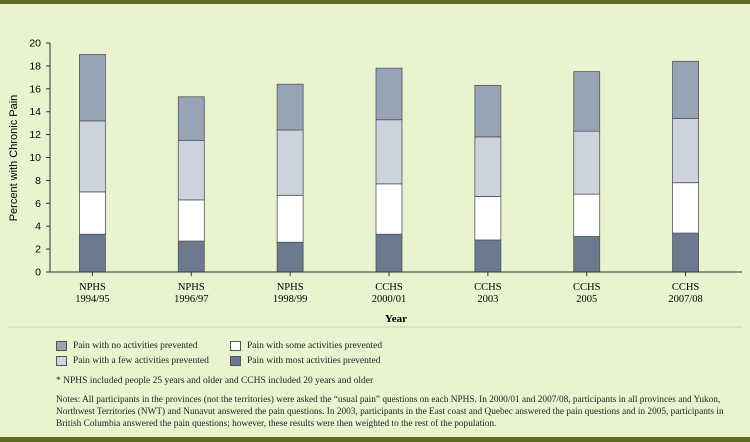 The height and width of the screenshot is (442, 750). I want to click on y-tick-label: 14, so click(35, 112).